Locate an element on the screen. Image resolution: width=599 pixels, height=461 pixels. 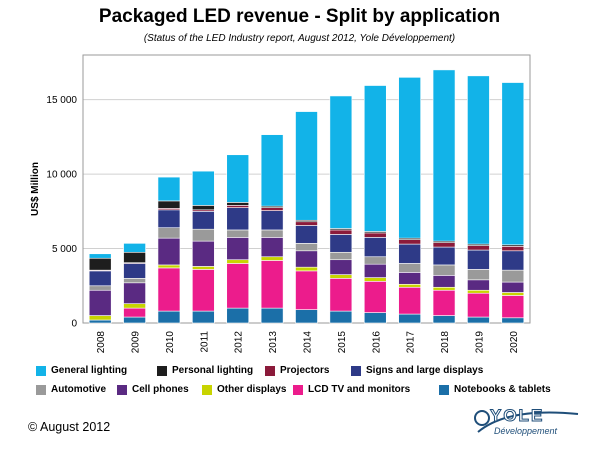
legend-item: General lighting is located at coordinates (81, 370).